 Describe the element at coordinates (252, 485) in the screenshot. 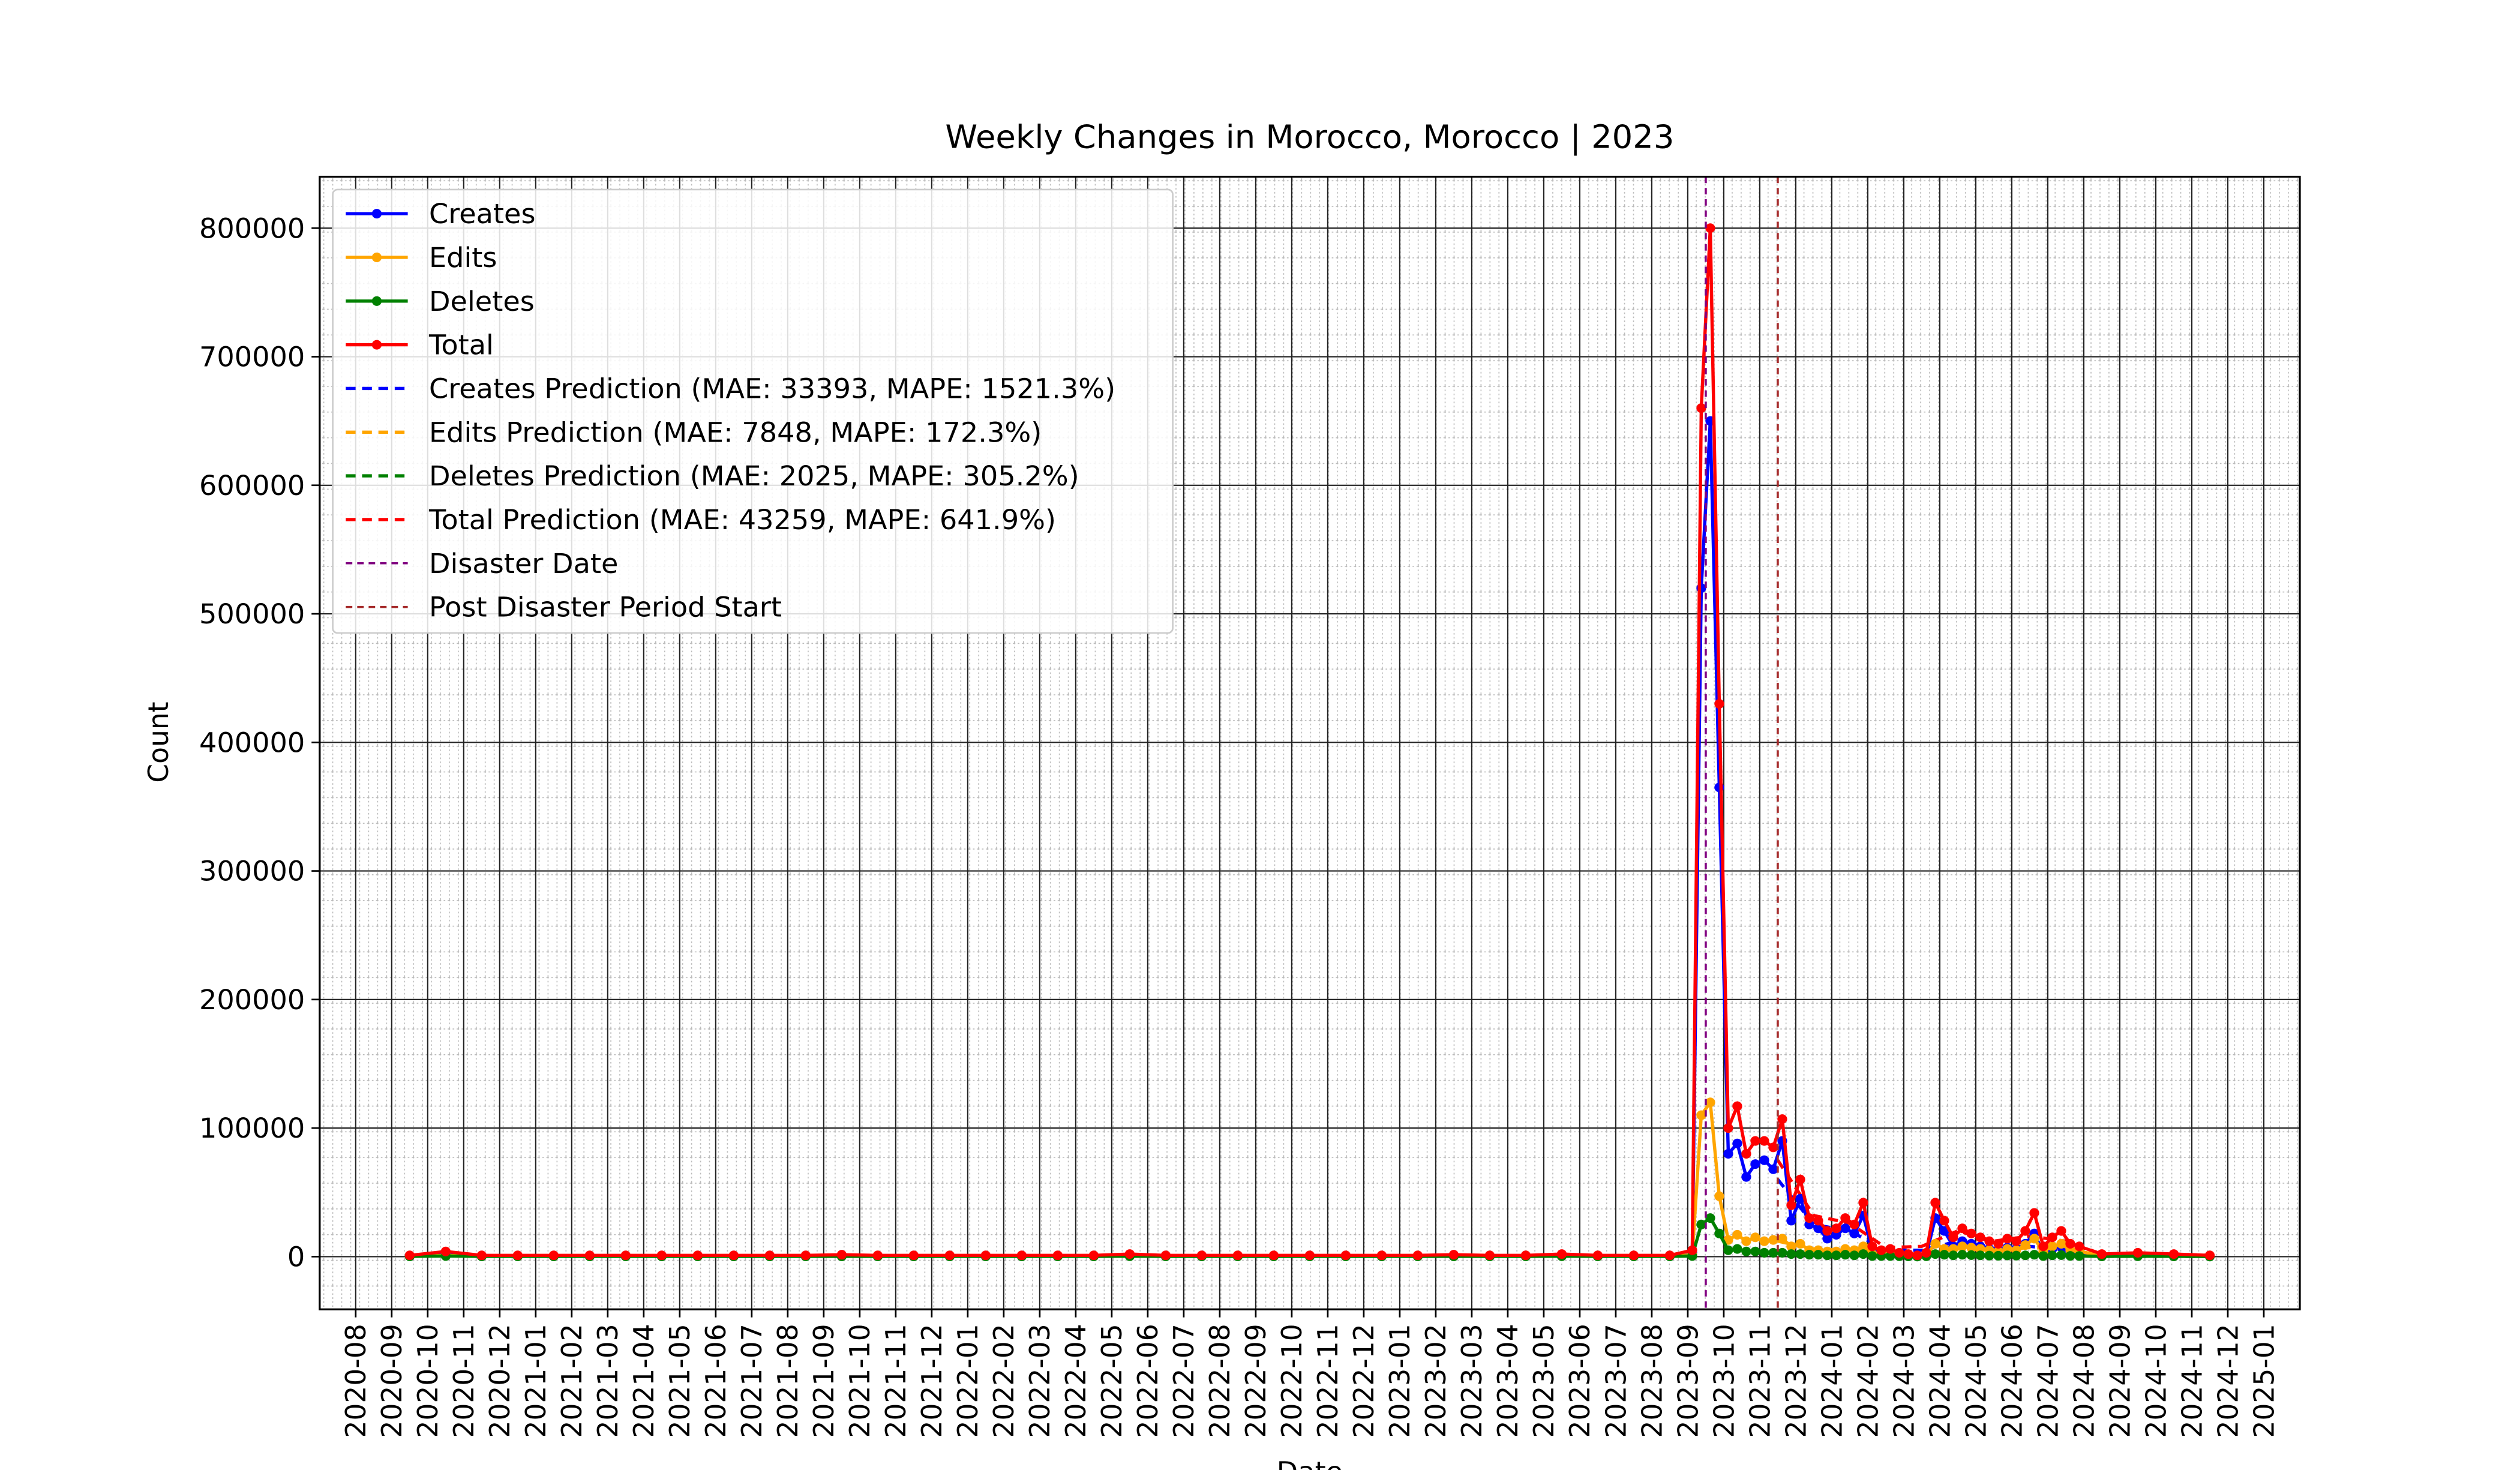

I see `y-tick-label: 600000` at that location.